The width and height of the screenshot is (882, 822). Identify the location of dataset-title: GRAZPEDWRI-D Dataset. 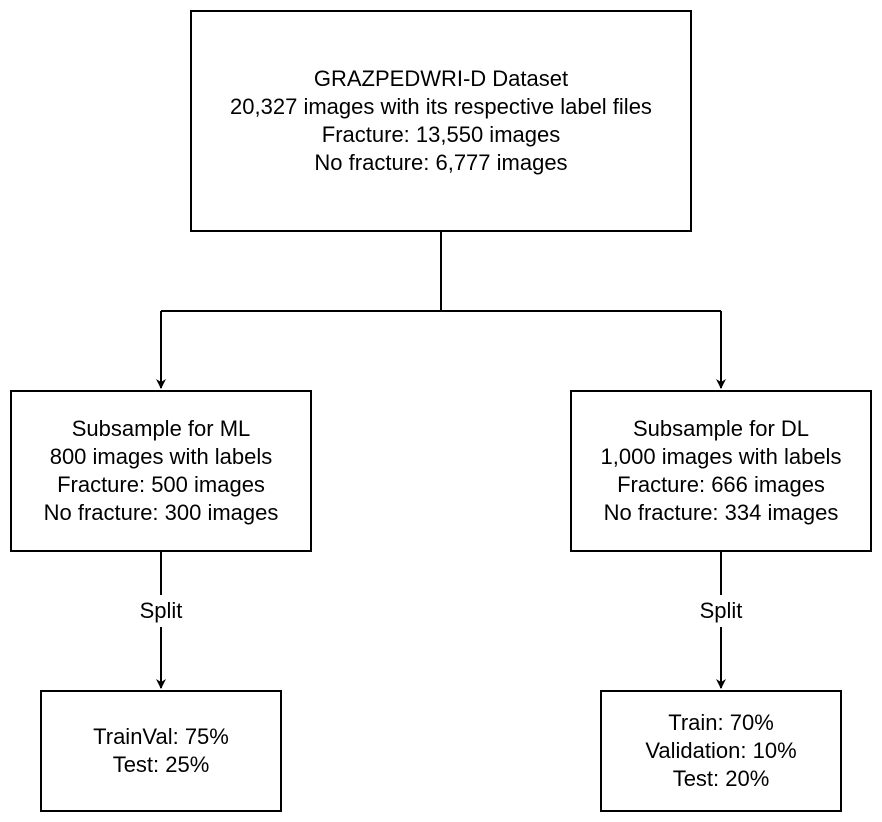
(441, 78).